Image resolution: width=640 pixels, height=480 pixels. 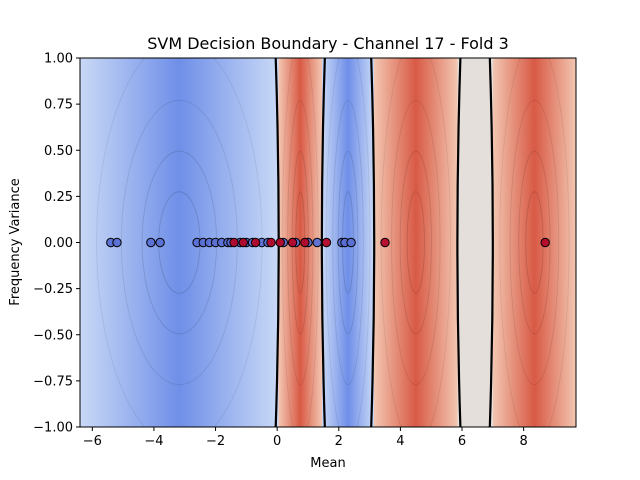 What do you see at coordinates (277, 441) in the screenshot?
I see `x-tick-label: 0` at bounding box center [277, 441].